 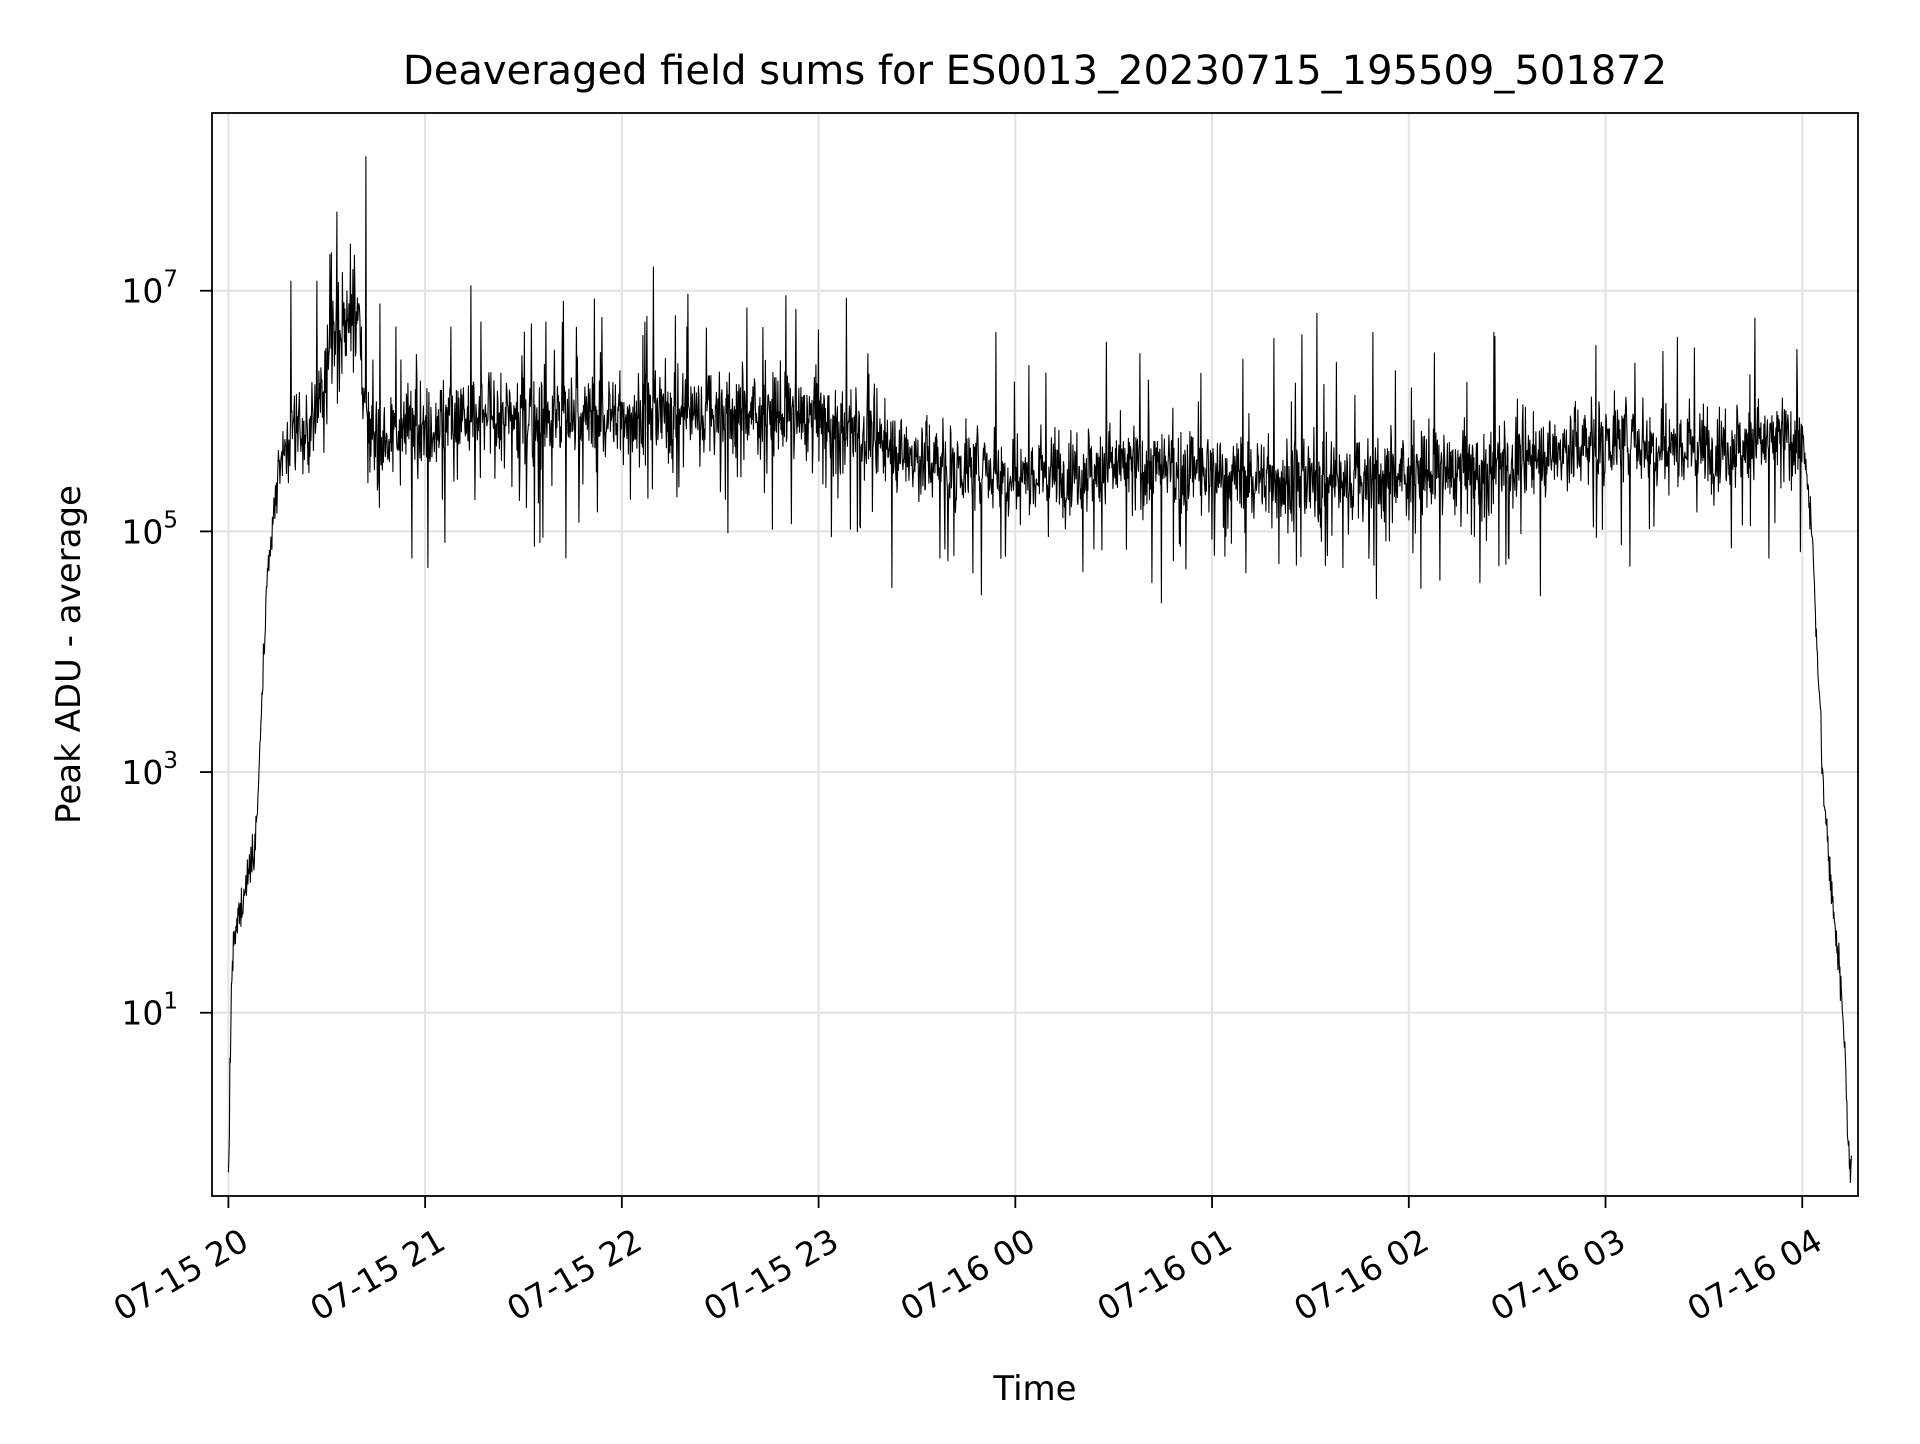 What do you see at coordinates (1034, 1389) in the screenshot?
I see `x-axis-label: Time` at bounding box center [1034, 1389].